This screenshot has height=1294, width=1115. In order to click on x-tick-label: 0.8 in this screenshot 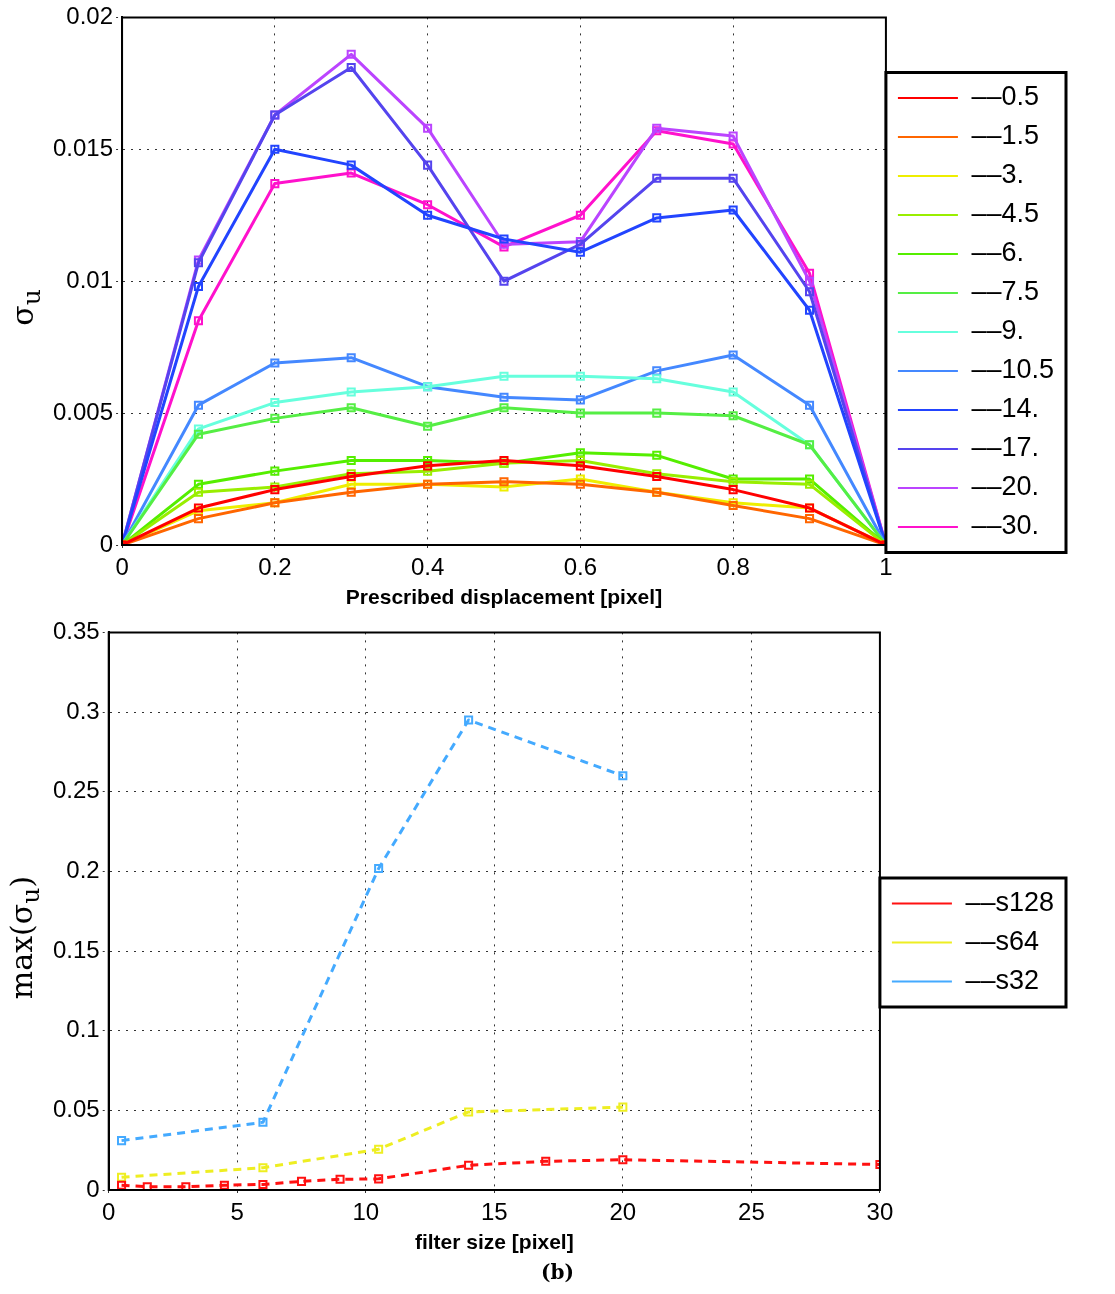, I will do `click(733, 567)`.